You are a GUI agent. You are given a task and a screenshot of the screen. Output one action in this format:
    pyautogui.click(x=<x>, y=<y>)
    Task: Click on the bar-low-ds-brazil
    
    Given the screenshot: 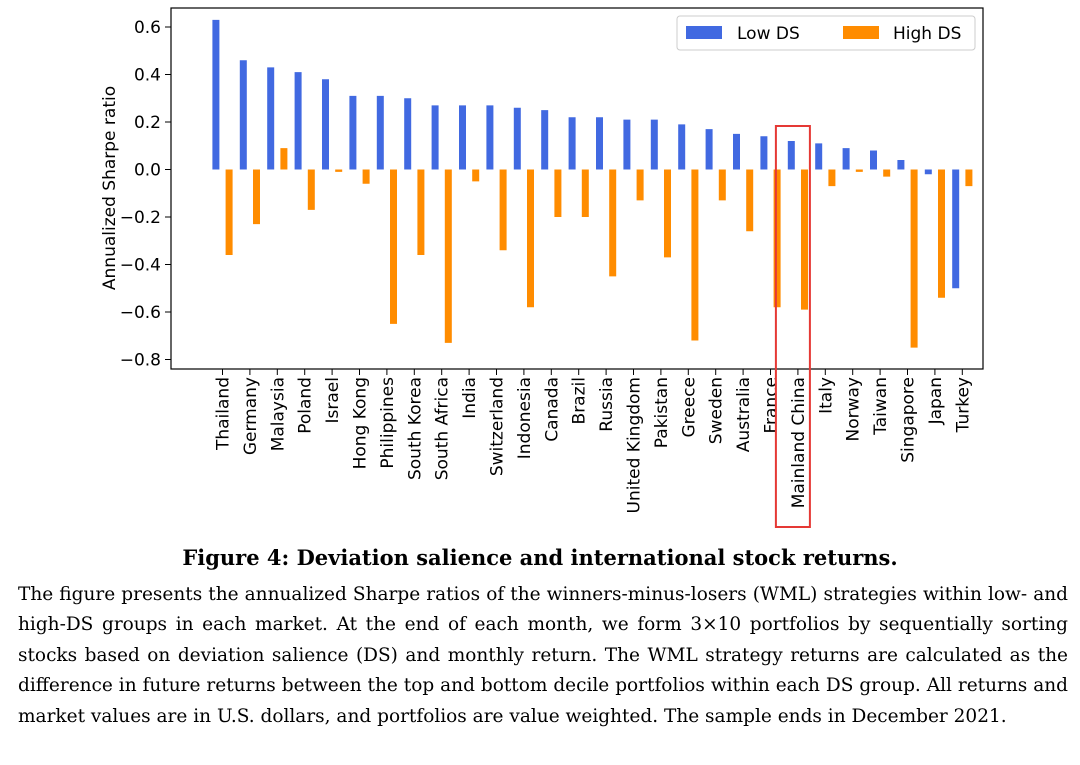 What is the action you would take?
    pyautogui.click(x=572, y=143)
    